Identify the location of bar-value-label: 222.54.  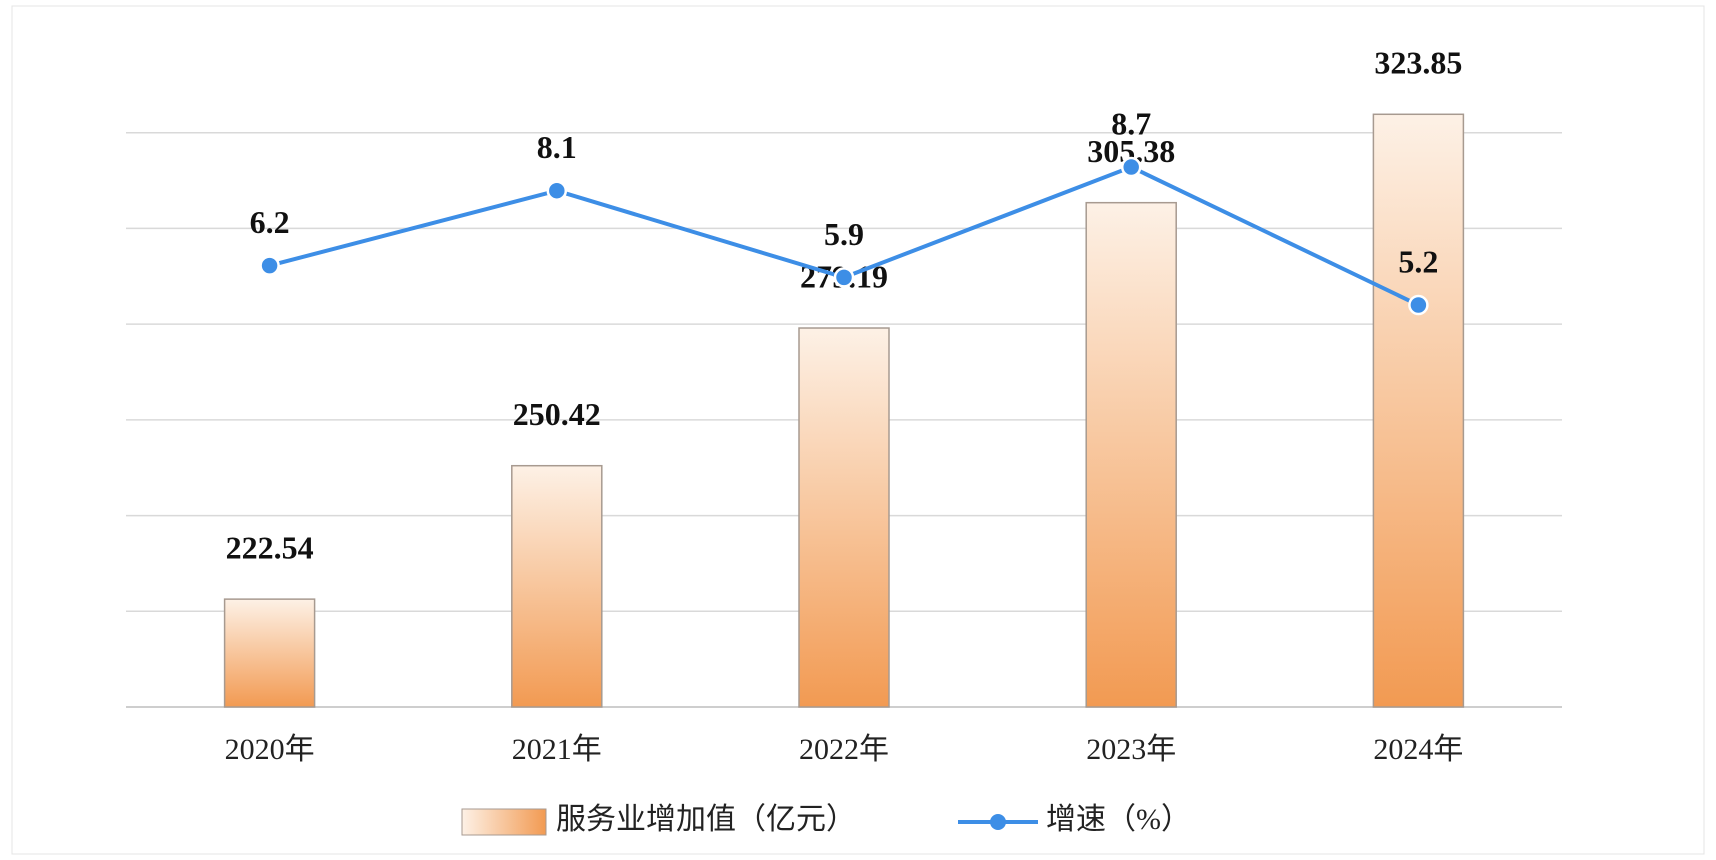
(270, 547).